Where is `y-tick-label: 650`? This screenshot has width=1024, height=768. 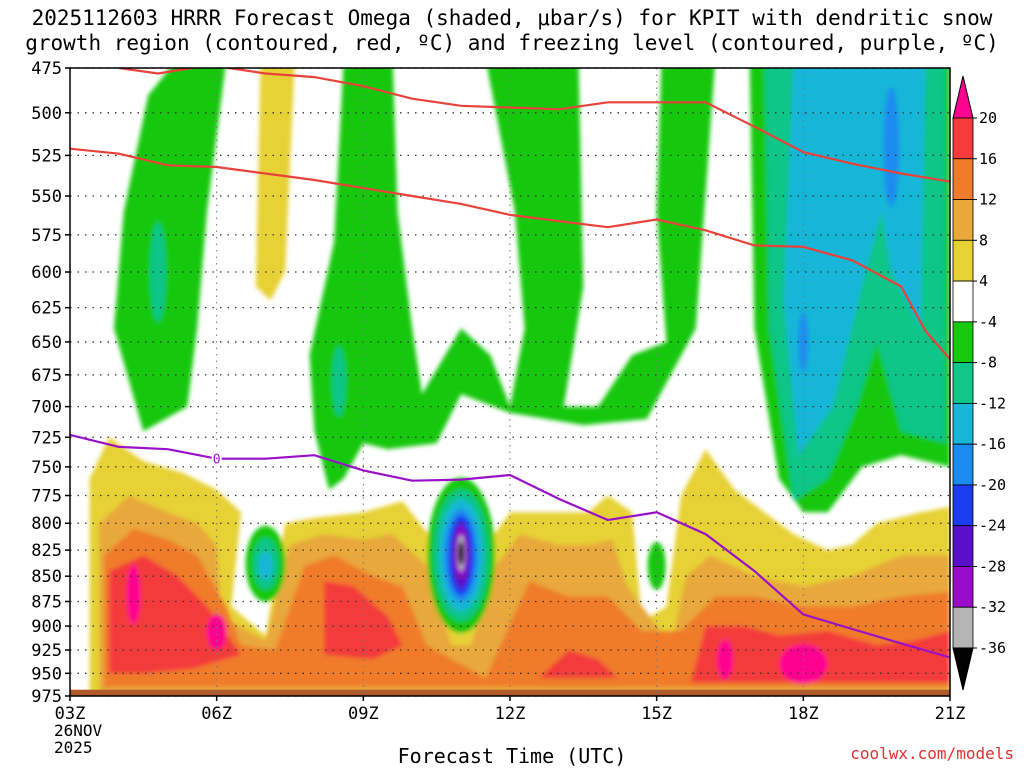 y-tick-label: 650 is located at coordinates (46, 343).